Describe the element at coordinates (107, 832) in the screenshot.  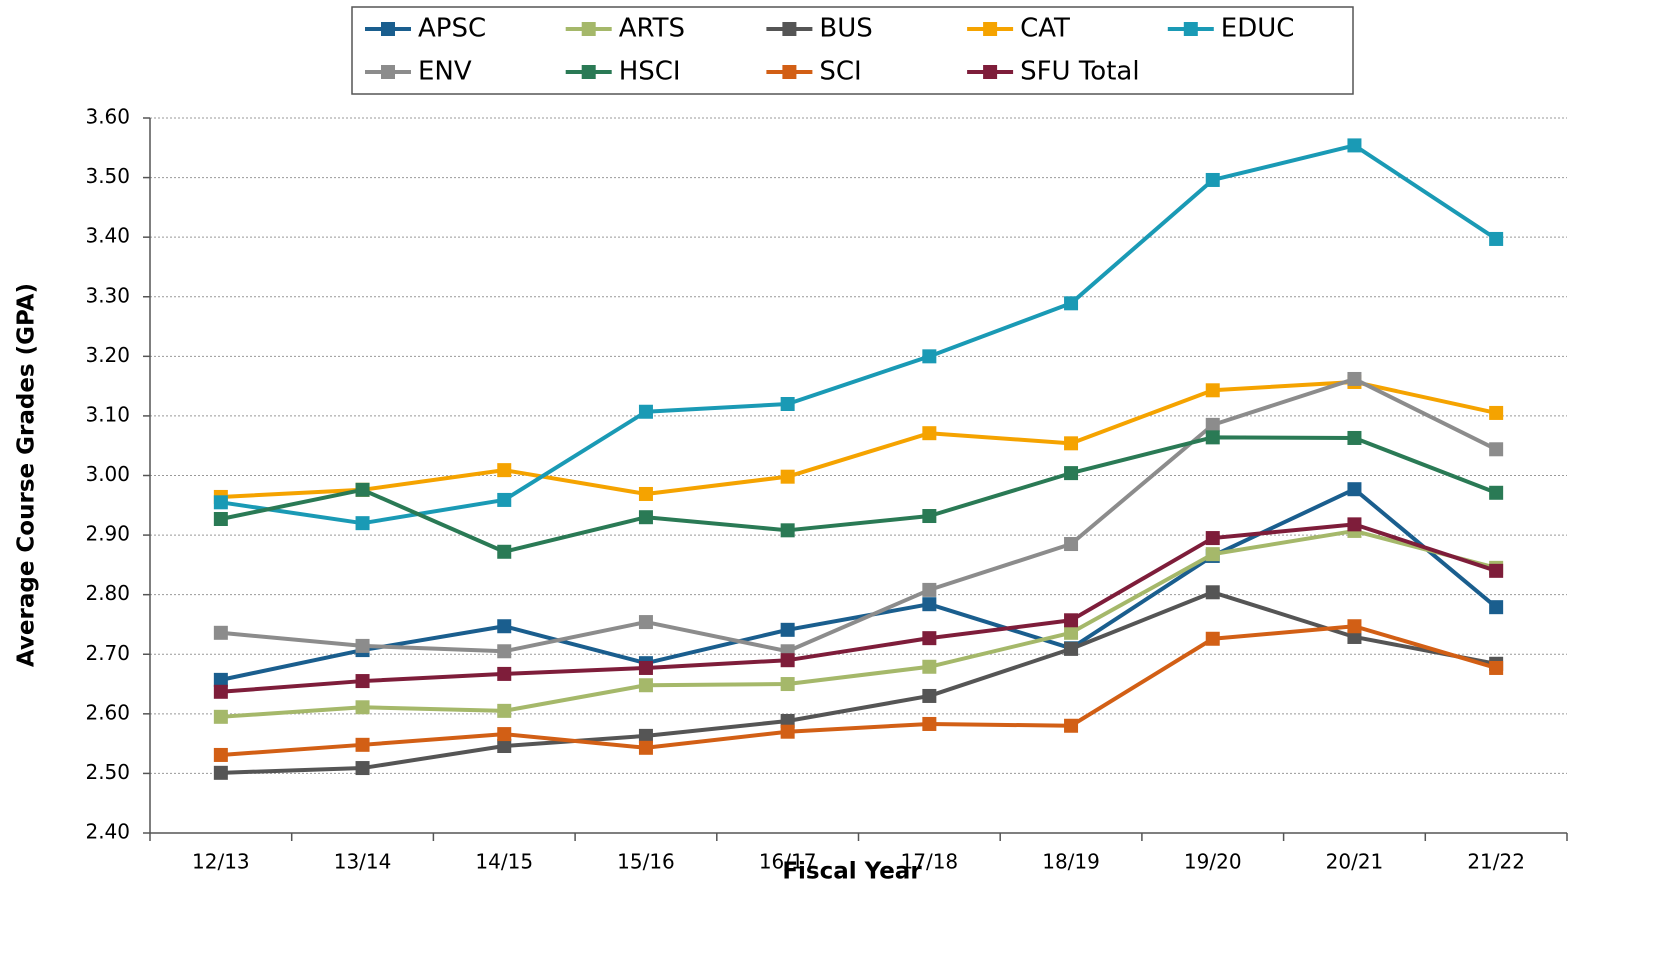
I see `y-tick-label: 2.40` at that location.